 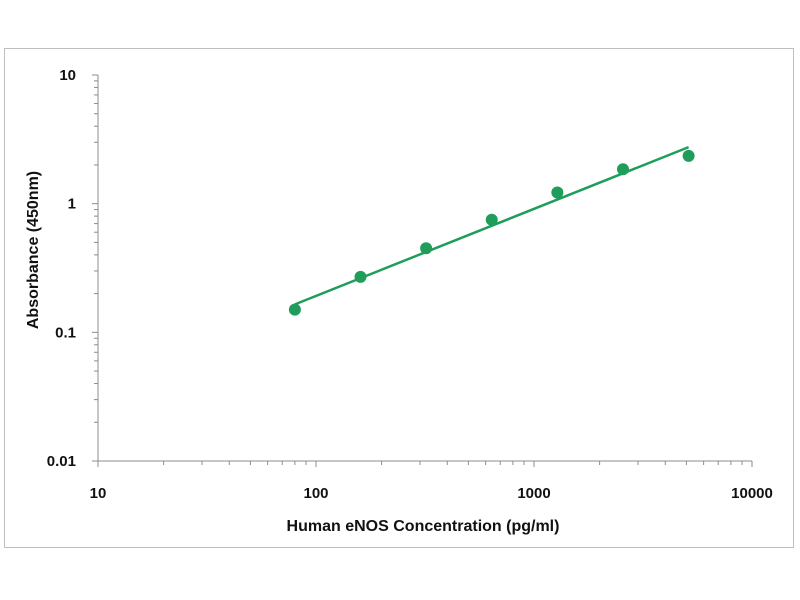 I want to click on y-tick-label: 0.01, so click(x=61, y=461).